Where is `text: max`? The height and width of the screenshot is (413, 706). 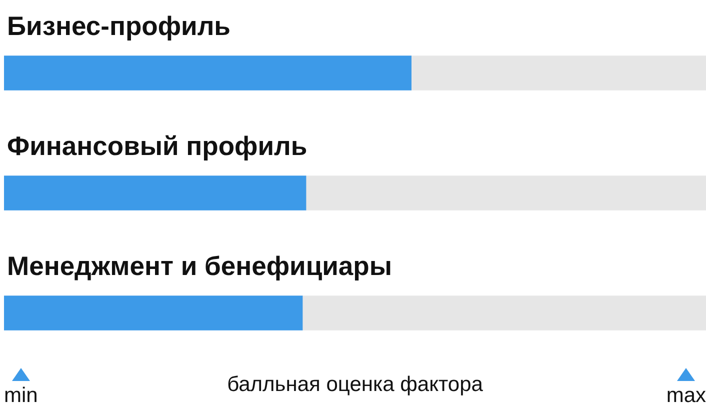
text: max is located at coordinates (686, 395).